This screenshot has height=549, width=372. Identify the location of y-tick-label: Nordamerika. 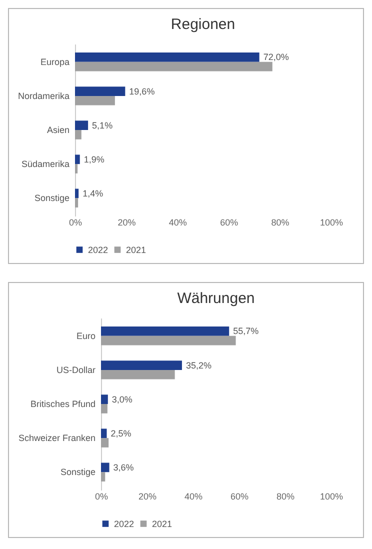
(44, 95).